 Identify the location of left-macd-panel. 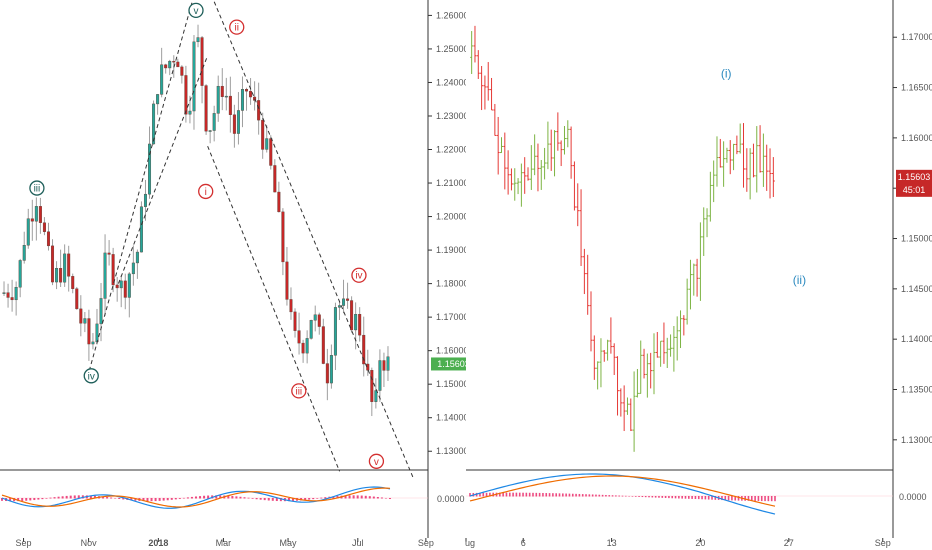
(214, 497).